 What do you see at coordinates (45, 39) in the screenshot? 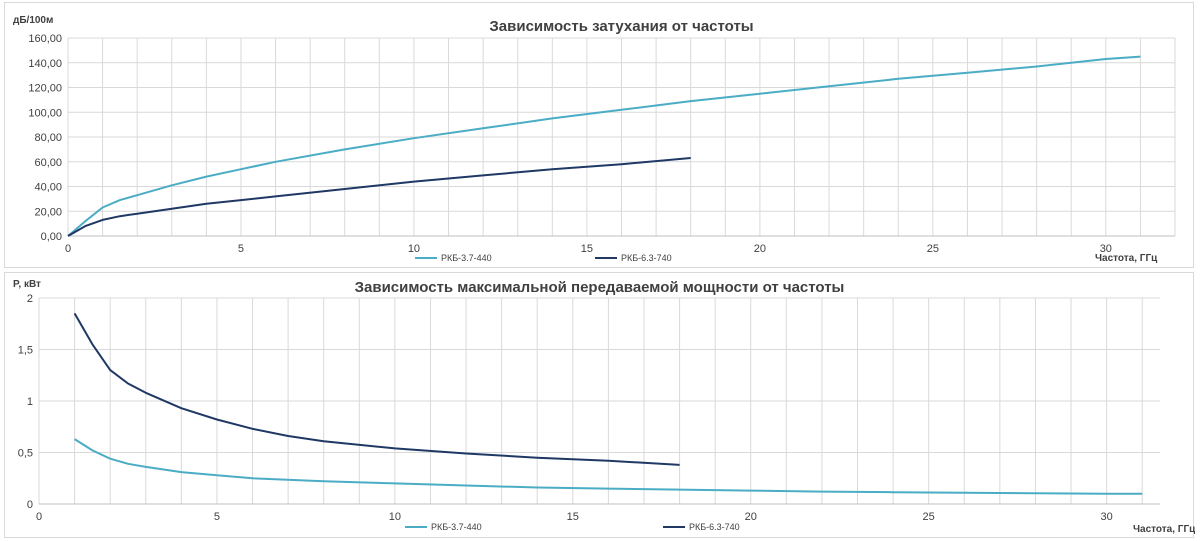
I see `y-tick-label: 160,00` at bounding box center [45, 39].